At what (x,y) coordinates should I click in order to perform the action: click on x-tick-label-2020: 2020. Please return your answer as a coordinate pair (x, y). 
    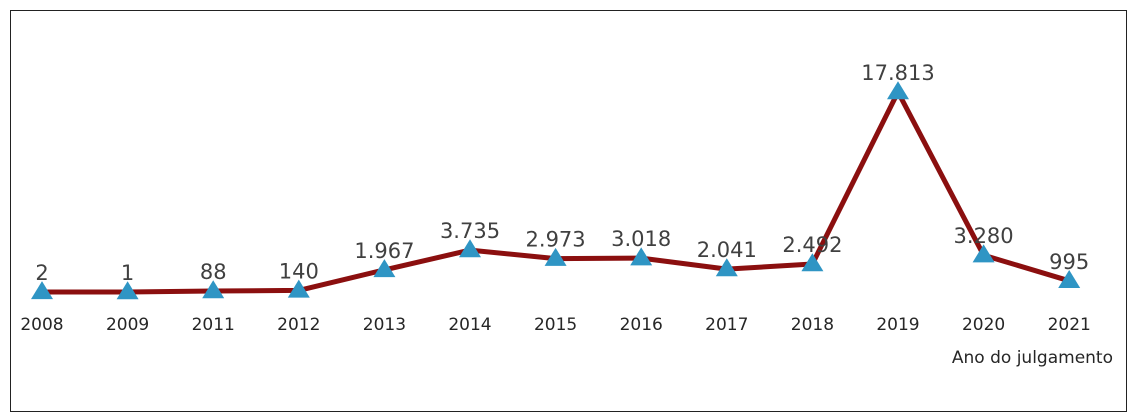
    Looking at the image, I should click on (983, 325).